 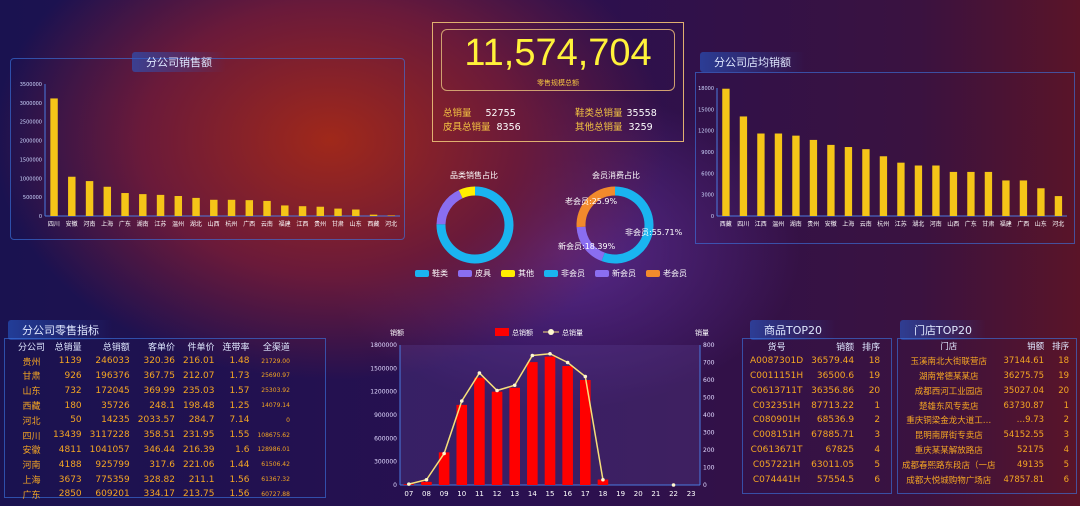 What do you see at coordinates (848, 224) in the screenshot?
I see `x-tick-label: 上海` at bounding box center [848, 224].